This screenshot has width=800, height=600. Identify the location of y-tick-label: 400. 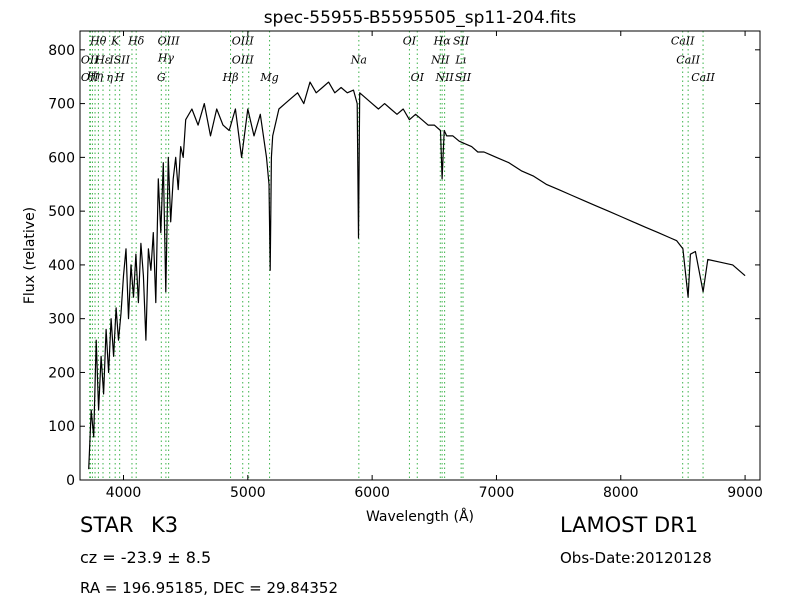
(61, 266).